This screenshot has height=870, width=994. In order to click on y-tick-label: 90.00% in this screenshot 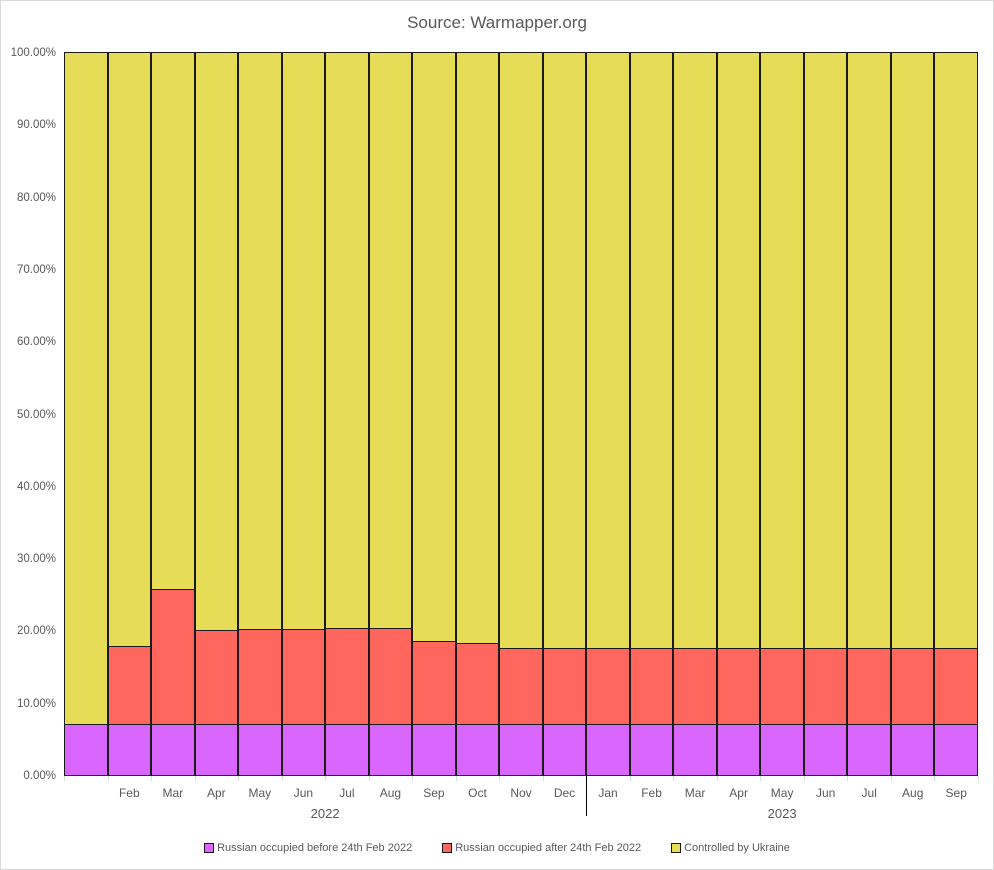, I will do `click(36, 125)`.